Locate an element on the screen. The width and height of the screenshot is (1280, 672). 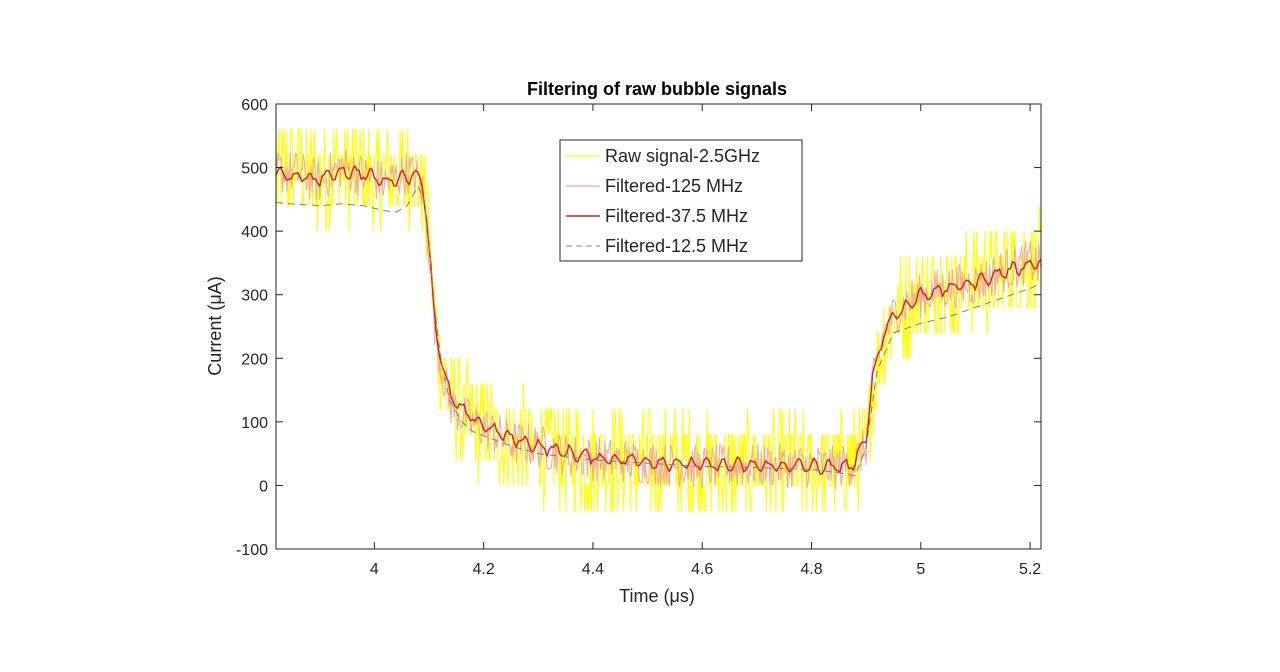
y-tick-label: 200 is located at coordinates (254, 359).